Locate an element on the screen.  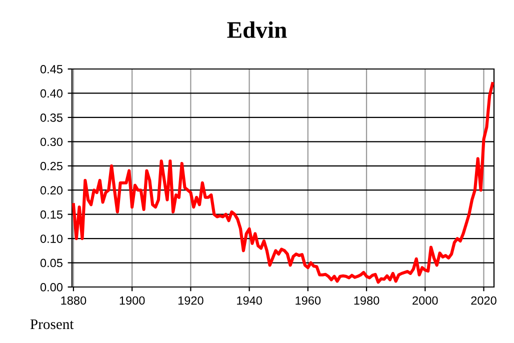
y-axis-title: Prosent is located at coordinates (52, 324).